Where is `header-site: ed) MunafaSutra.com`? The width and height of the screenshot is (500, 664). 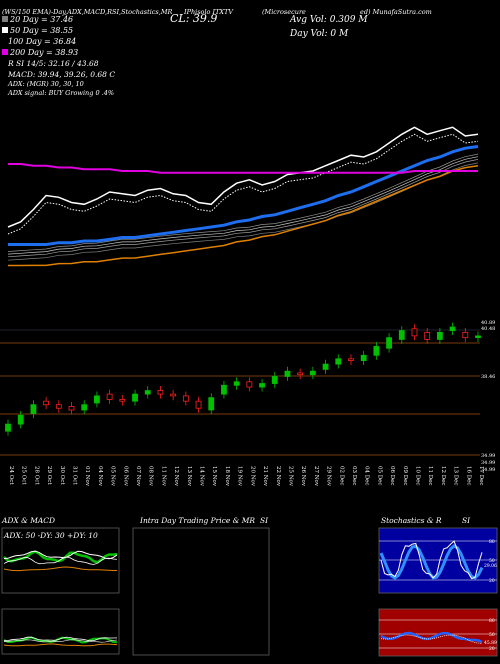
header-site: ed) MunafaSutra.com is located at coordinates (396, 12).